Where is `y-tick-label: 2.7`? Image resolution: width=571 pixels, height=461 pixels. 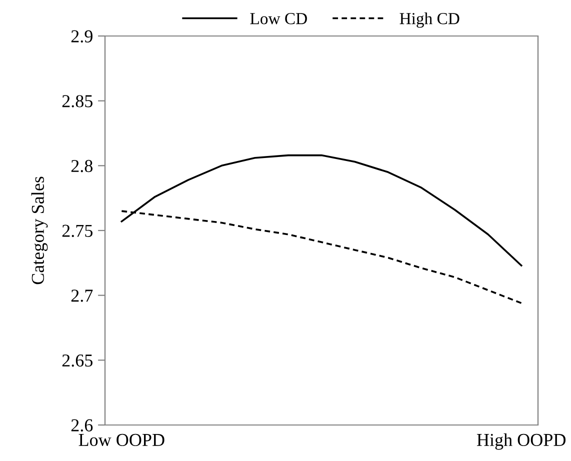
y-tick-label: 2.7 is located at coordinates (82, 296).